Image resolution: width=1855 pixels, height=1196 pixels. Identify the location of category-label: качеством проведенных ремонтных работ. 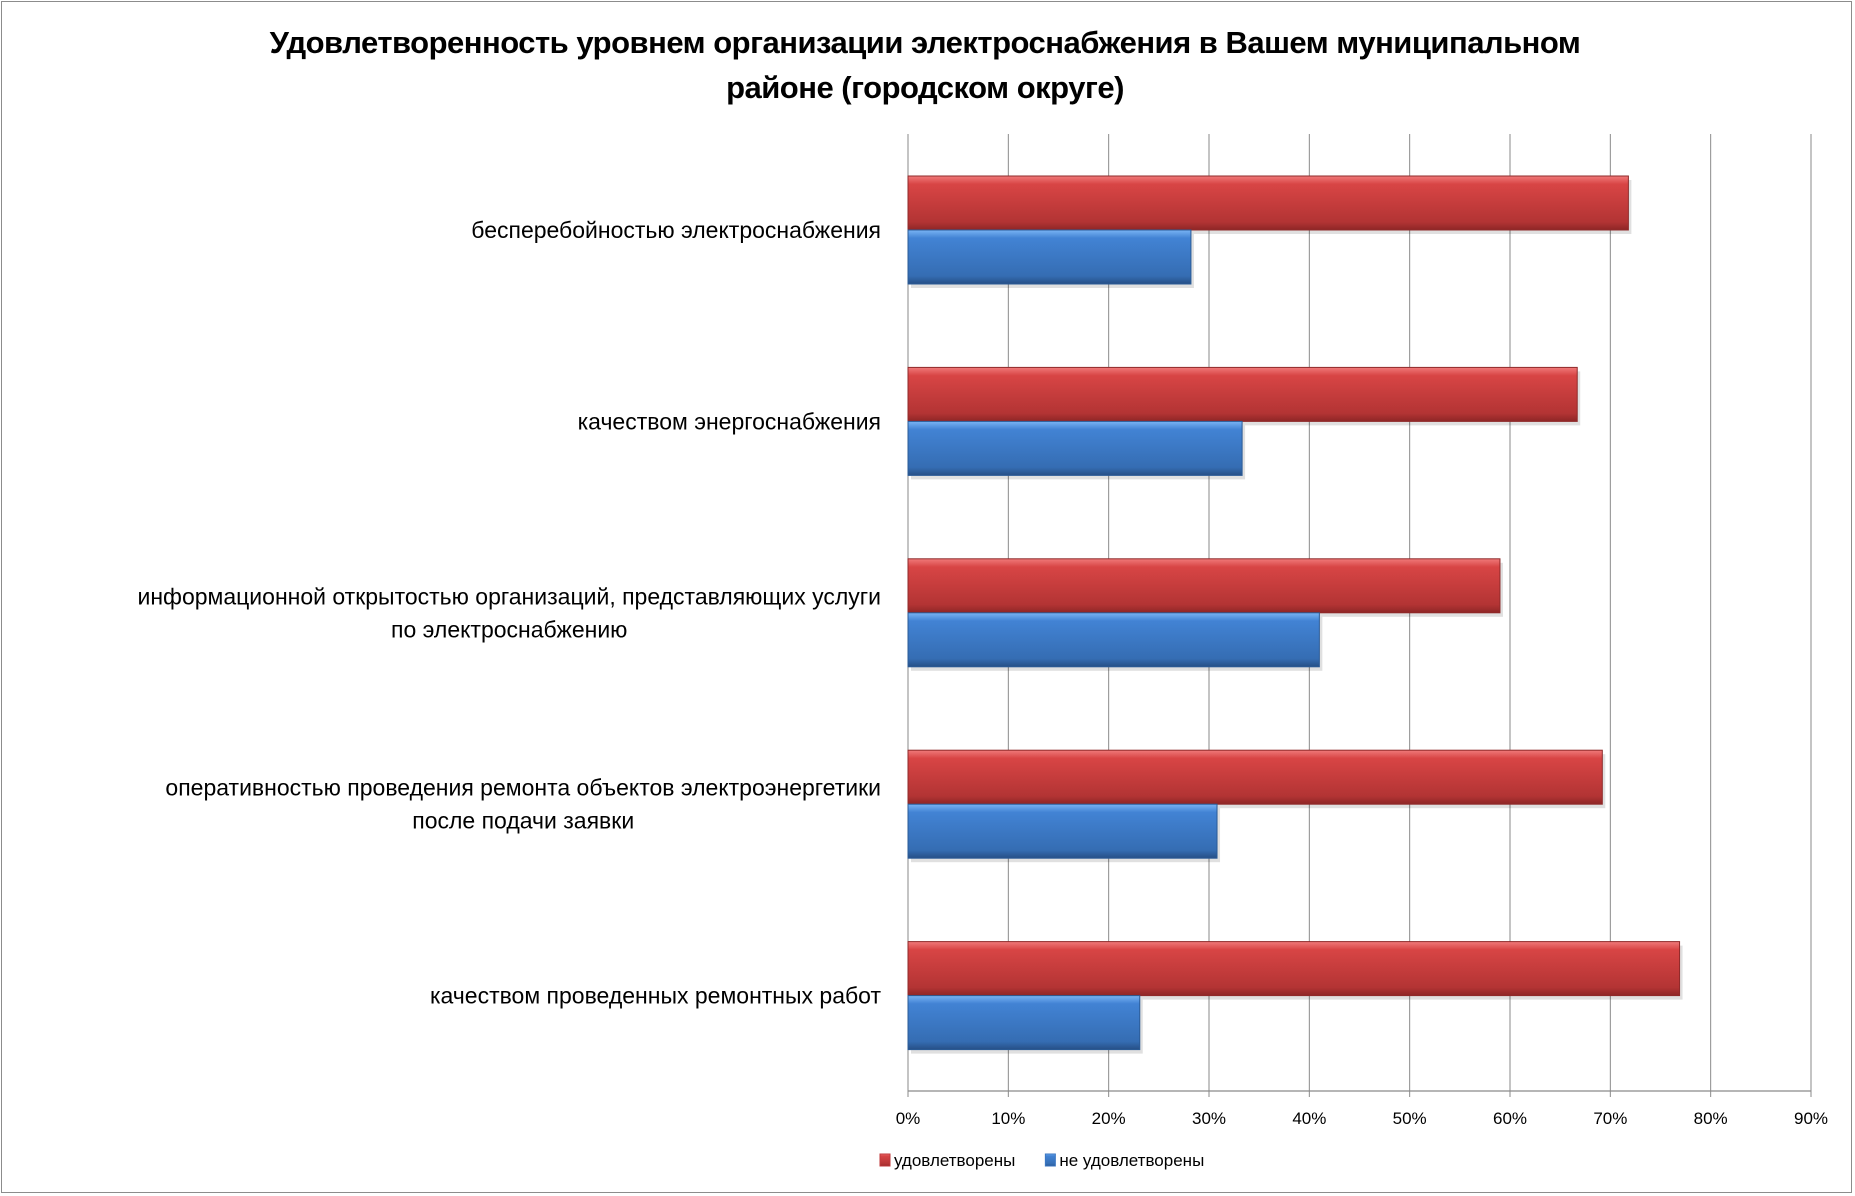
(656, 996).